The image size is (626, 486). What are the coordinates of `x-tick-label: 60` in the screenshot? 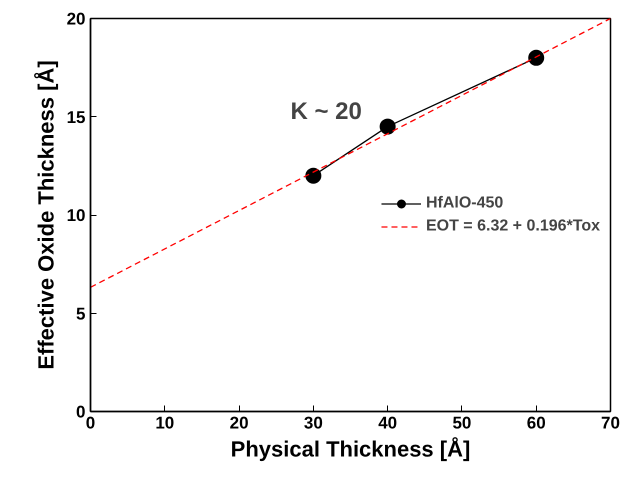 It's located at (536, 423).